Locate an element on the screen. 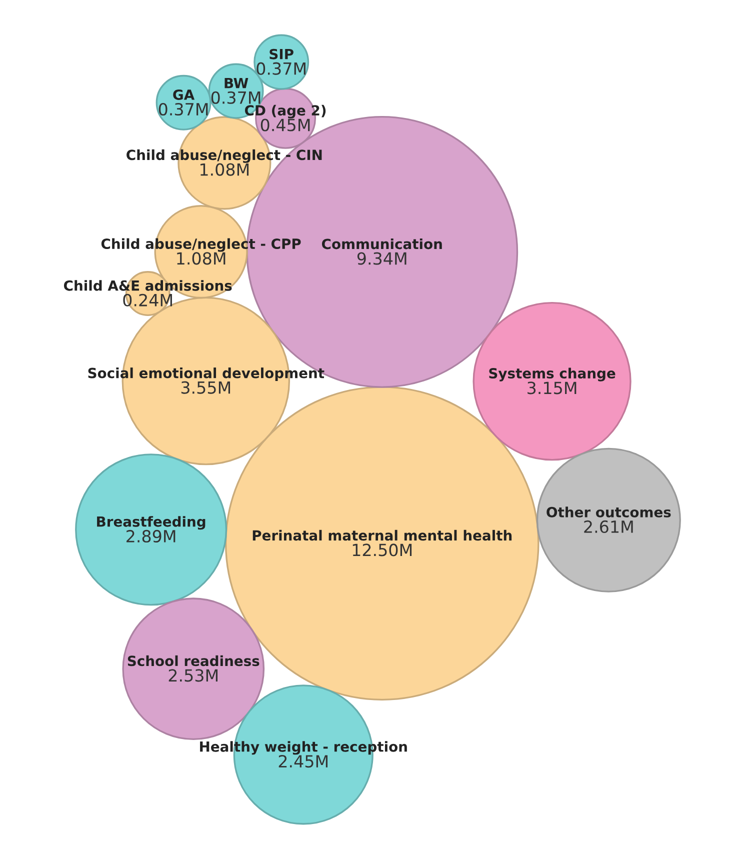 The image size is (756, 859). category-label: Perinatal maternal mental health is located at coordinates (382, 535).